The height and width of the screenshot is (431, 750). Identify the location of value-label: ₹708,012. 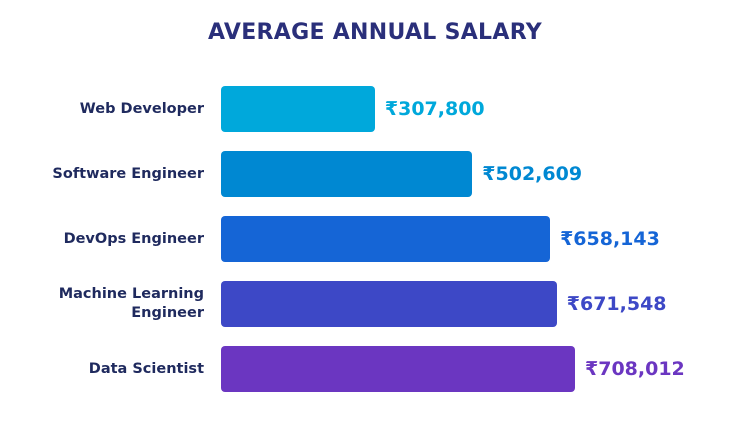
(635, 369).